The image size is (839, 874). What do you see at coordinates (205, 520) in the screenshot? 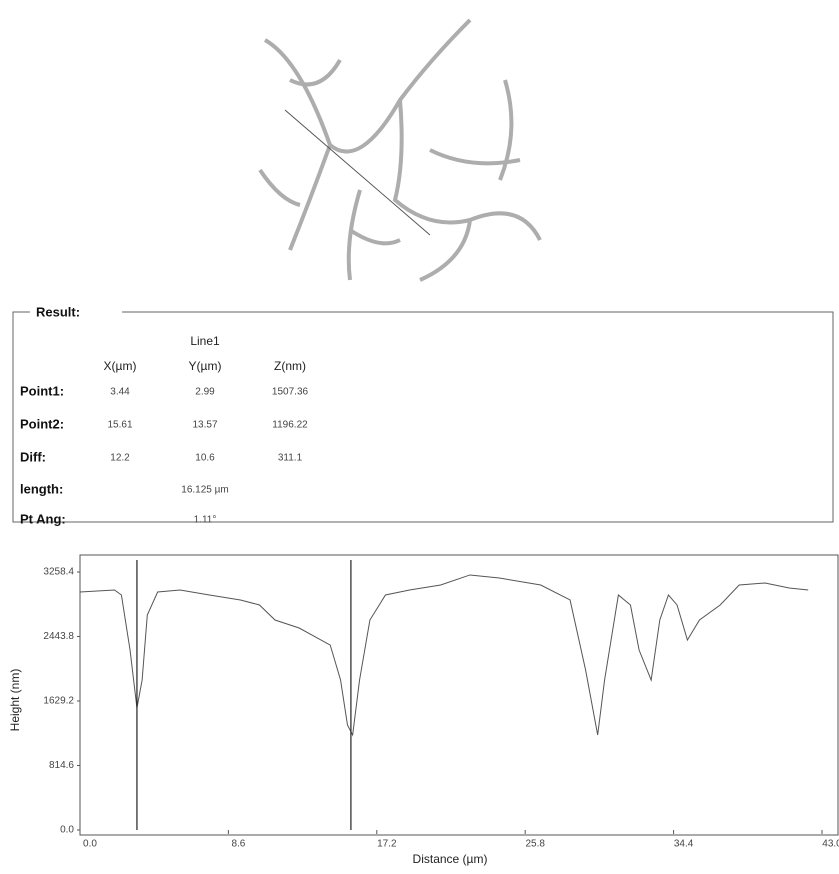
I see `cell: 1.11°` at bounding box center [205, 520].